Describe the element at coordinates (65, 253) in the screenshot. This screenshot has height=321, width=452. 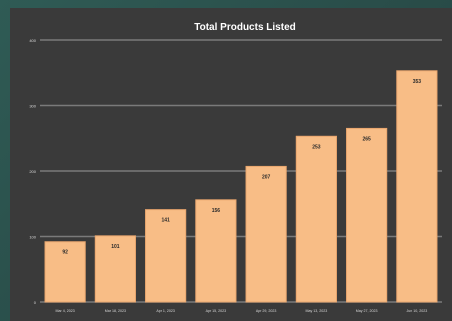
I see `bar-value-label: 92` at that location.